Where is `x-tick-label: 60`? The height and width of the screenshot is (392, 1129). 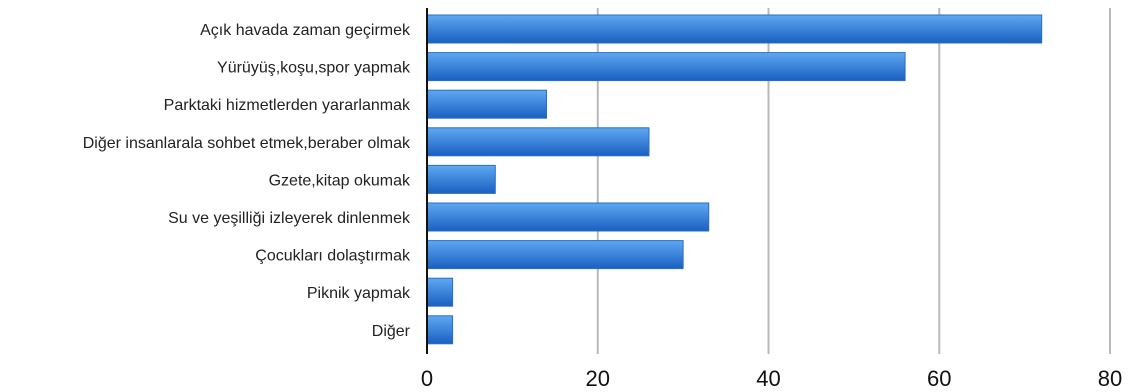 x-tick-label: 60 is located at coordinates (939, 378).